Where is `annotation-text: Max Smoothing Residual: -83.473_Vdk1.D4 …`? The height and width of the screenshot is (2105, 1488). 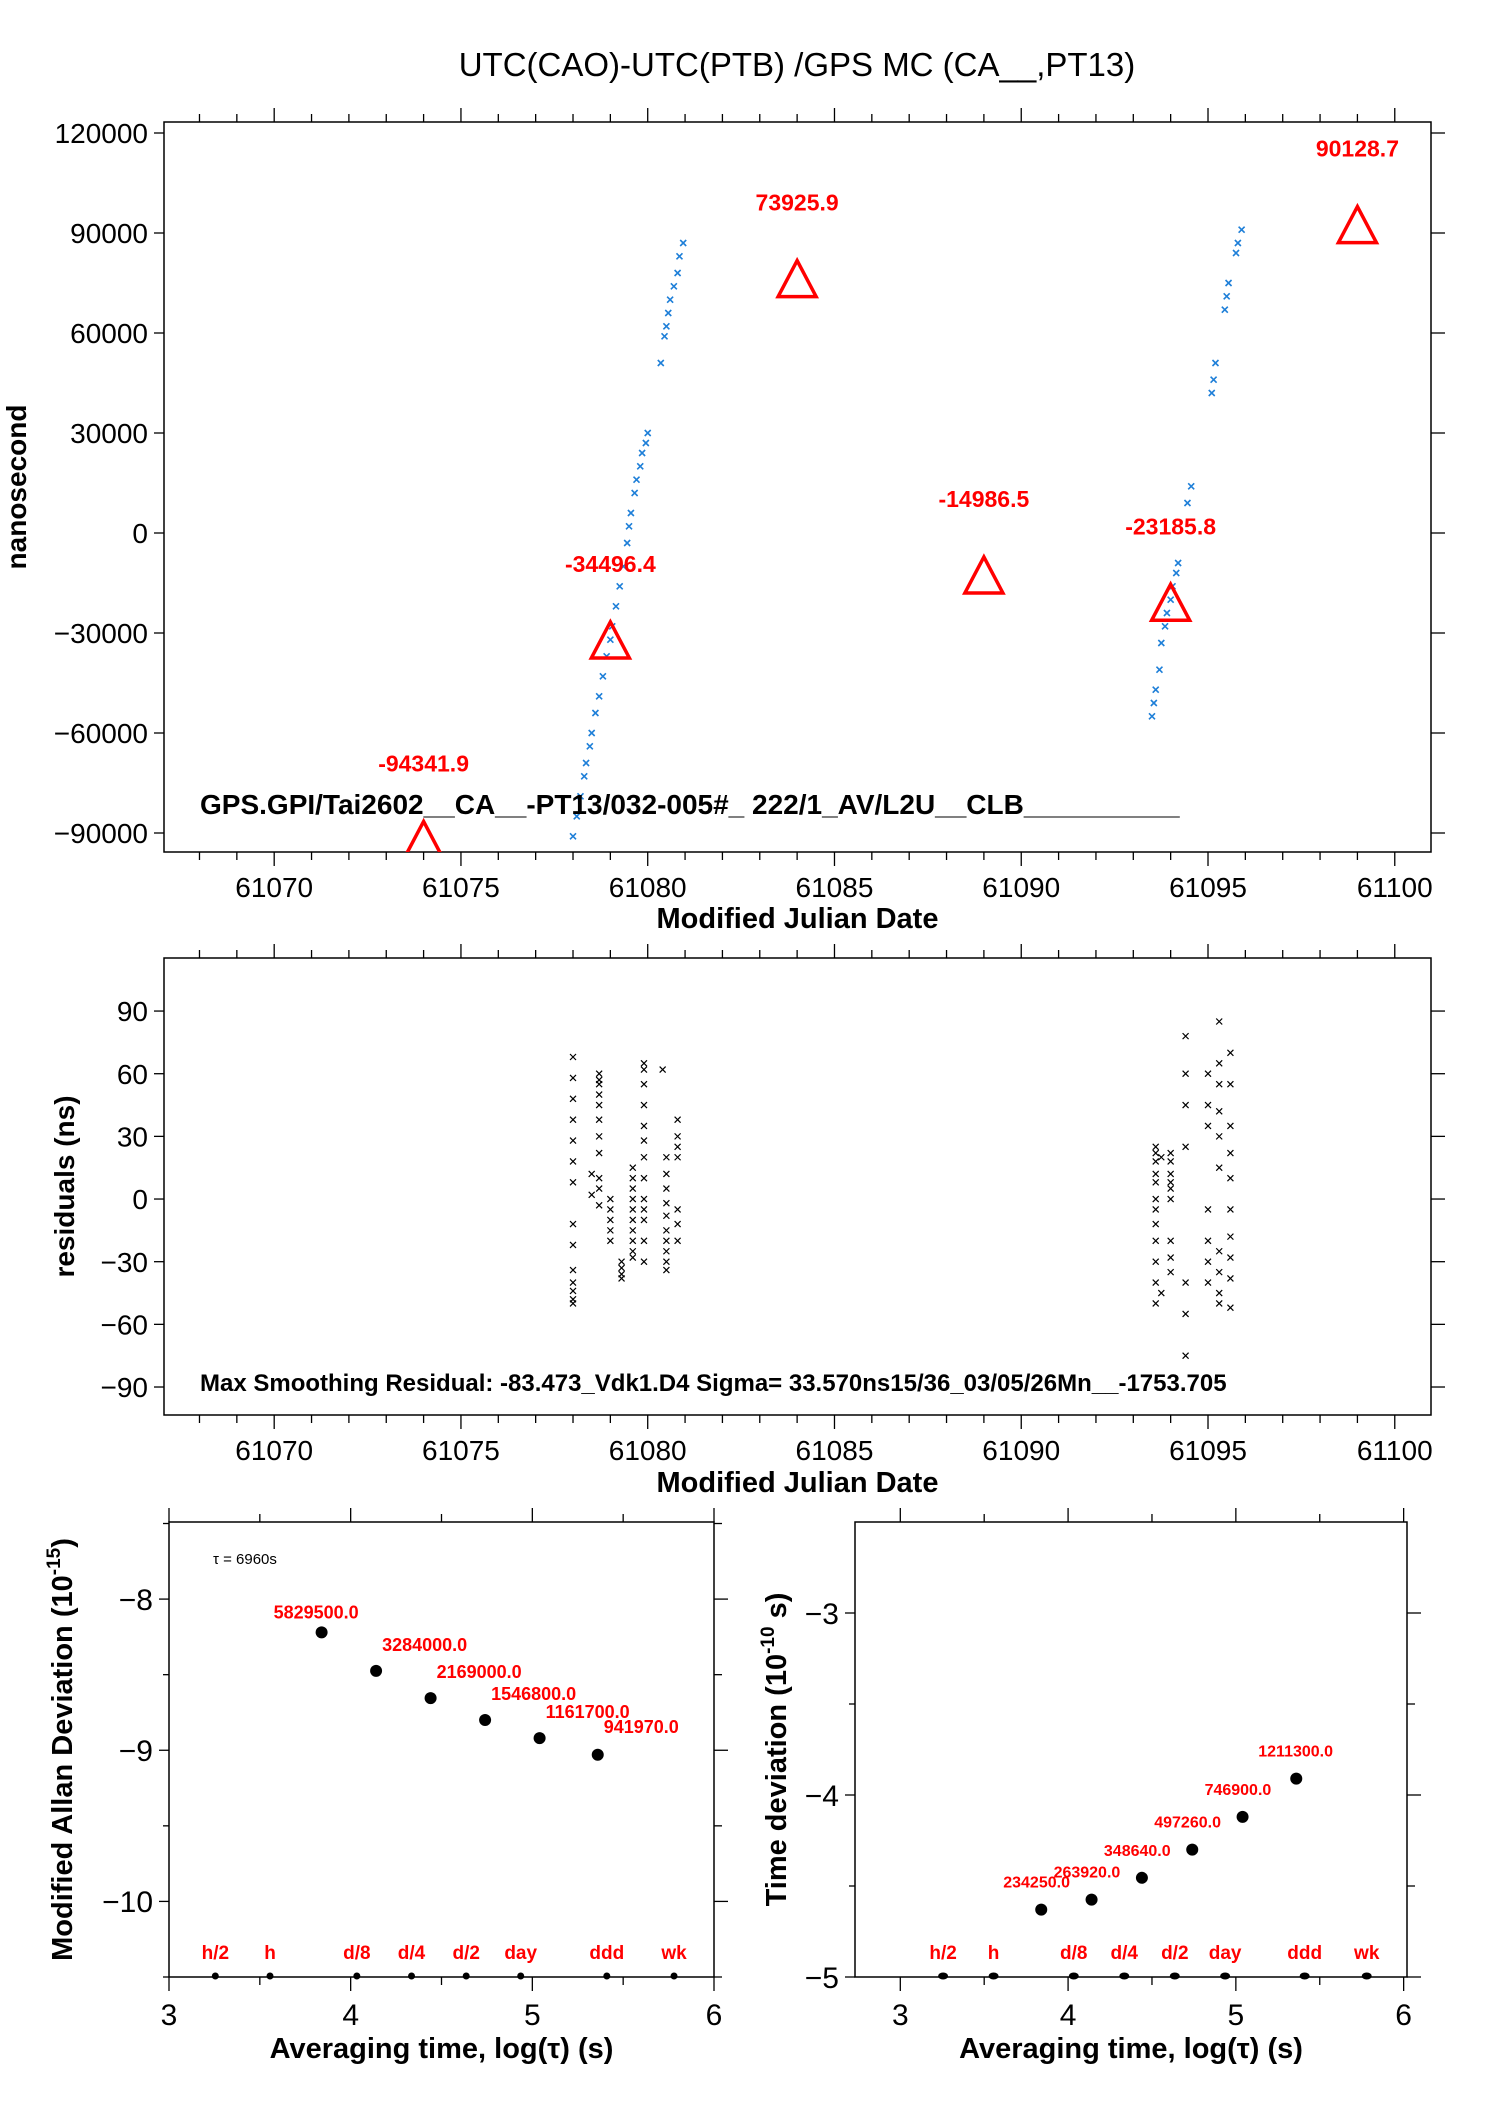 annotation-text: Max Smoothing Residual: -83.473_Vdk1.D4 … is located at coordinates (713, 1383).